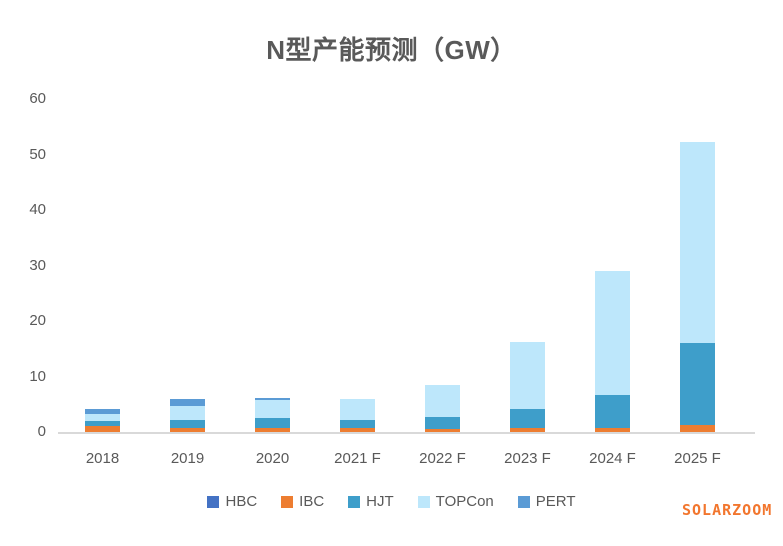 This screenshot has width=783, height=546. I want to click on legend-item-IBC: IBC, so click(302, 501).